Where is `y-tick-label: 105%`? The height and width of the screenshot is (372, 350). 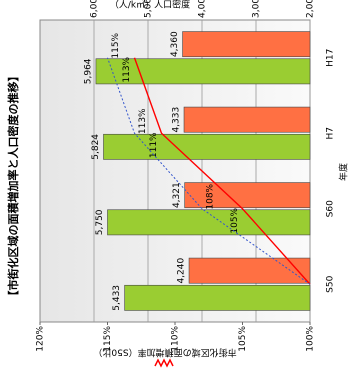 y-tick-label: 105% is located at coordinates (243, 339).